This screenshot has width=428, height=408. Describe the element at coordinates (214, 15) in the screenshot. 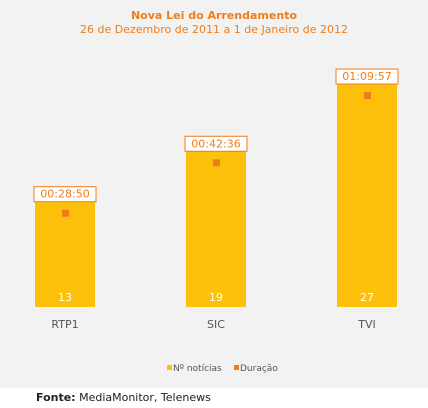

I see `chart-title: Nova Lei do Arrendamento` at that location.